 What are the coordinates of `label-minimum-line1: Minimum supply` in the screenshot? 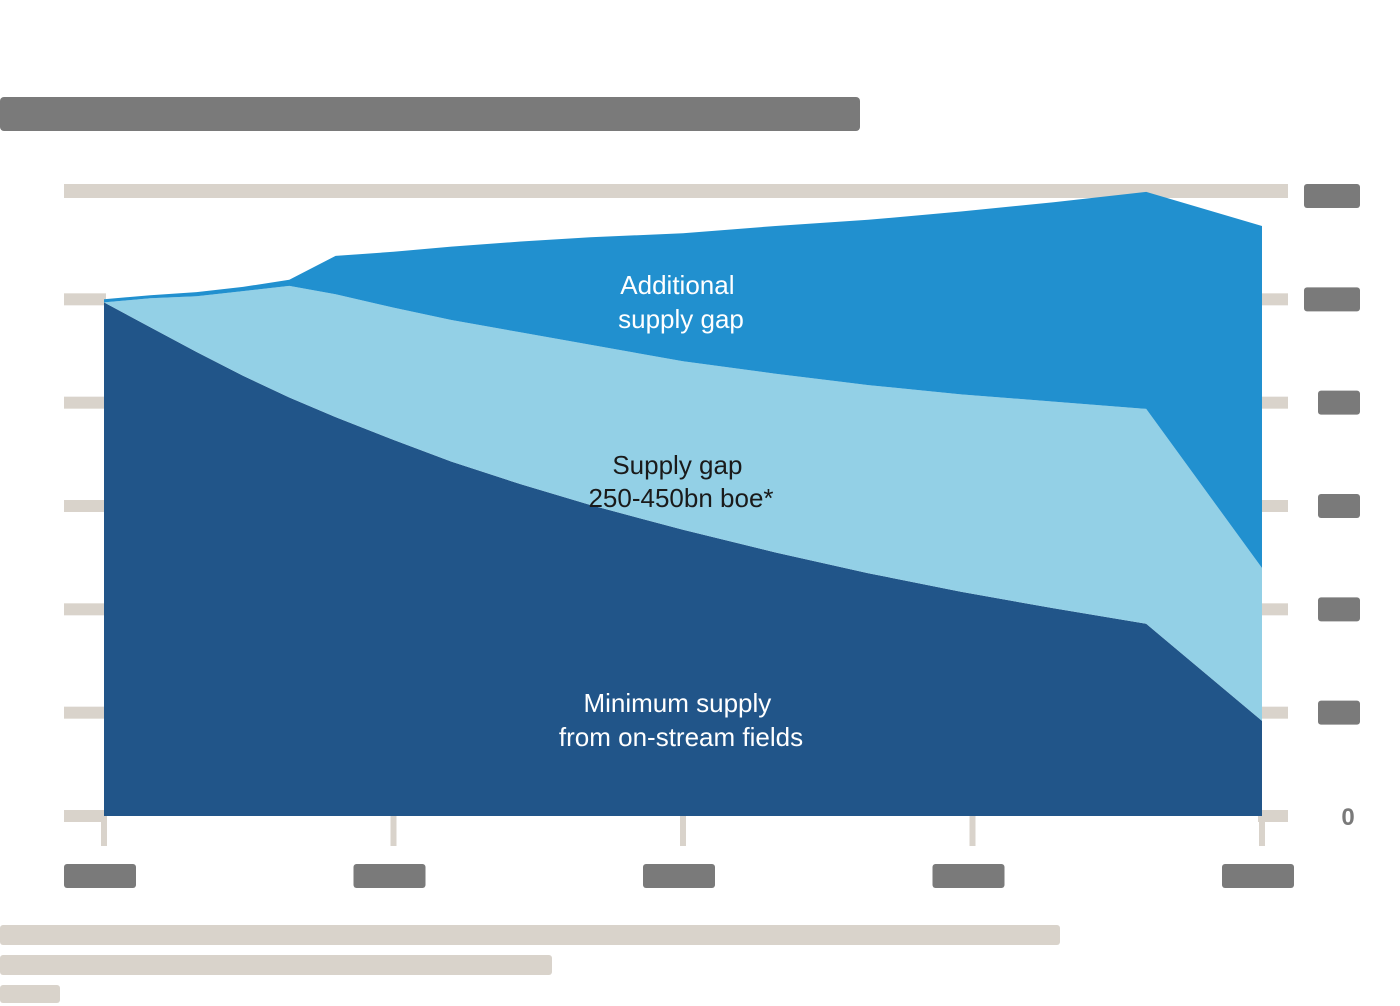 It's located at (677, 703).